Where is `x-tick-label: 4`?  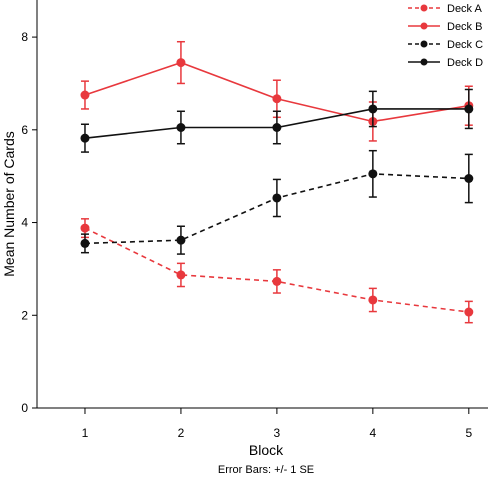 x-tick-label: 4 is located at coordinates (373, 433).